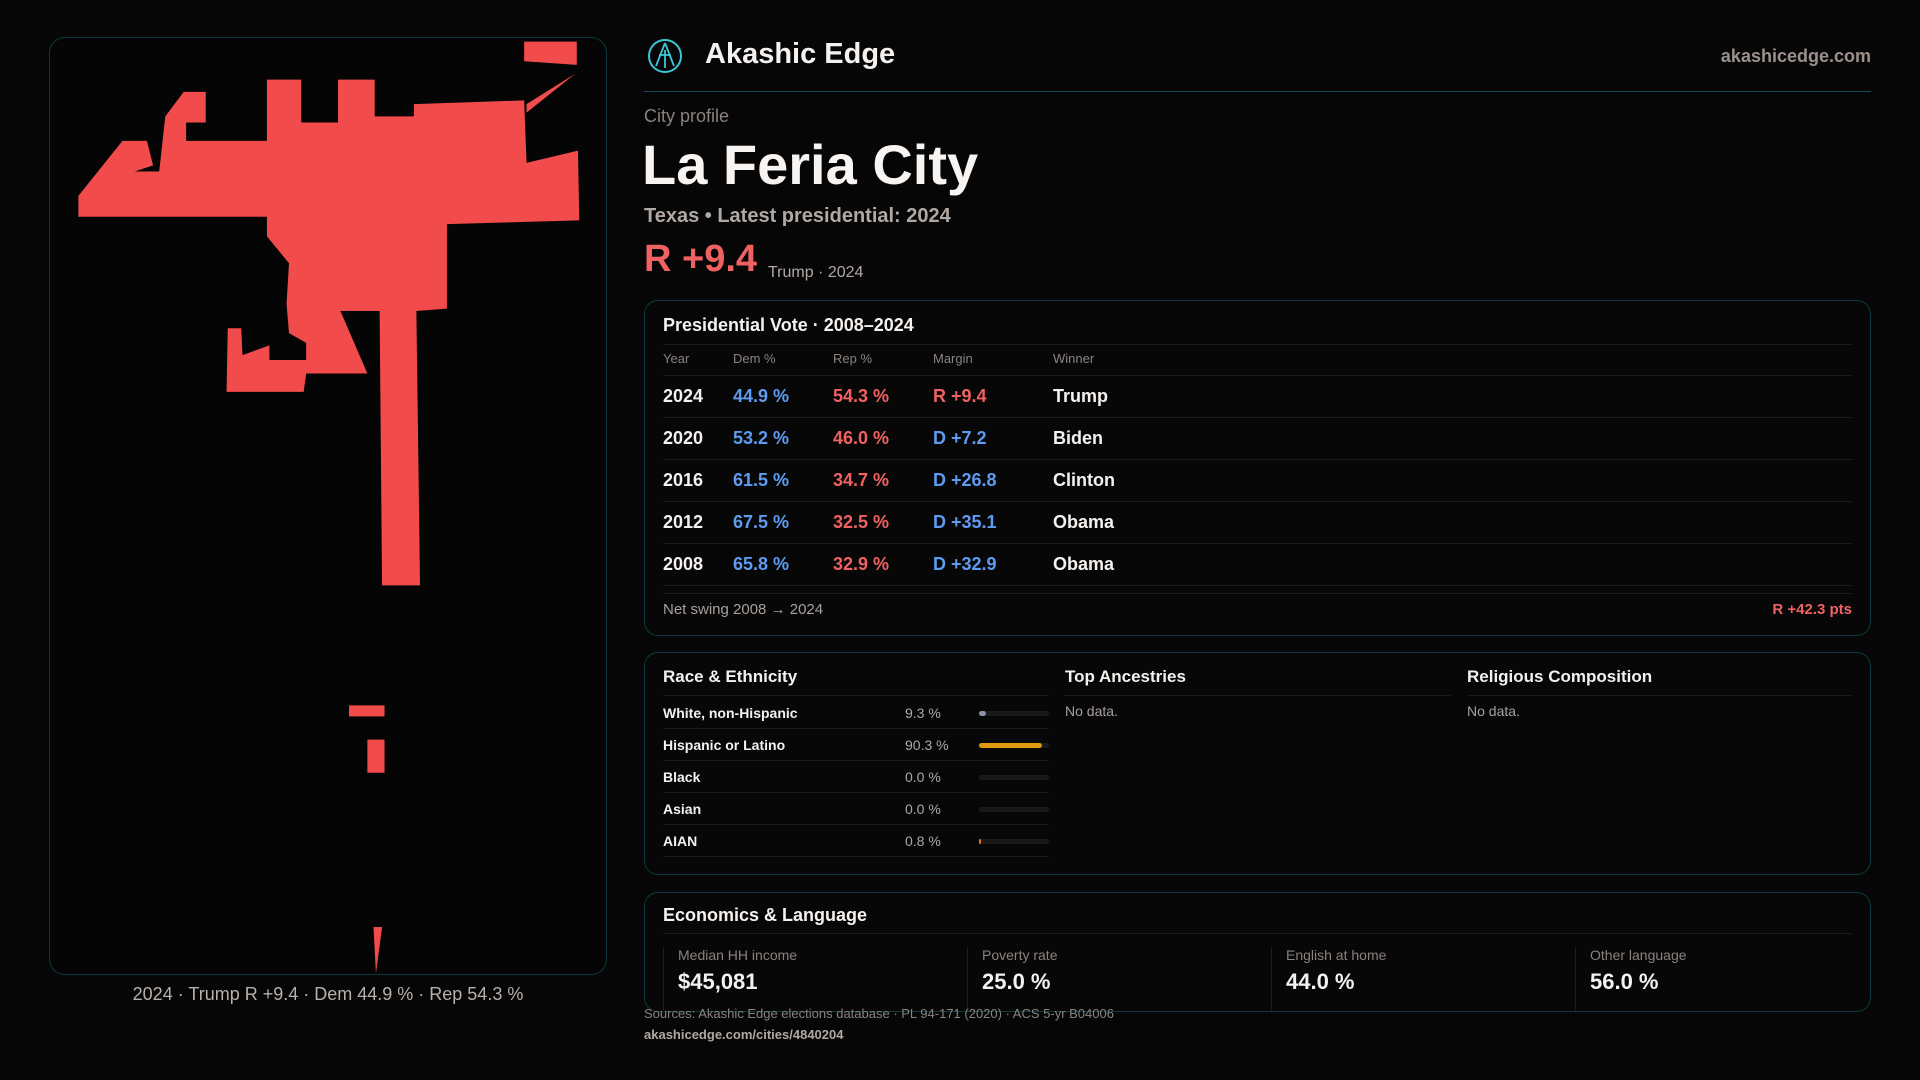  Describe the element at coordinates (1320, 981) in the screenshot. I see `stat-value: 44.0 %` at that location.